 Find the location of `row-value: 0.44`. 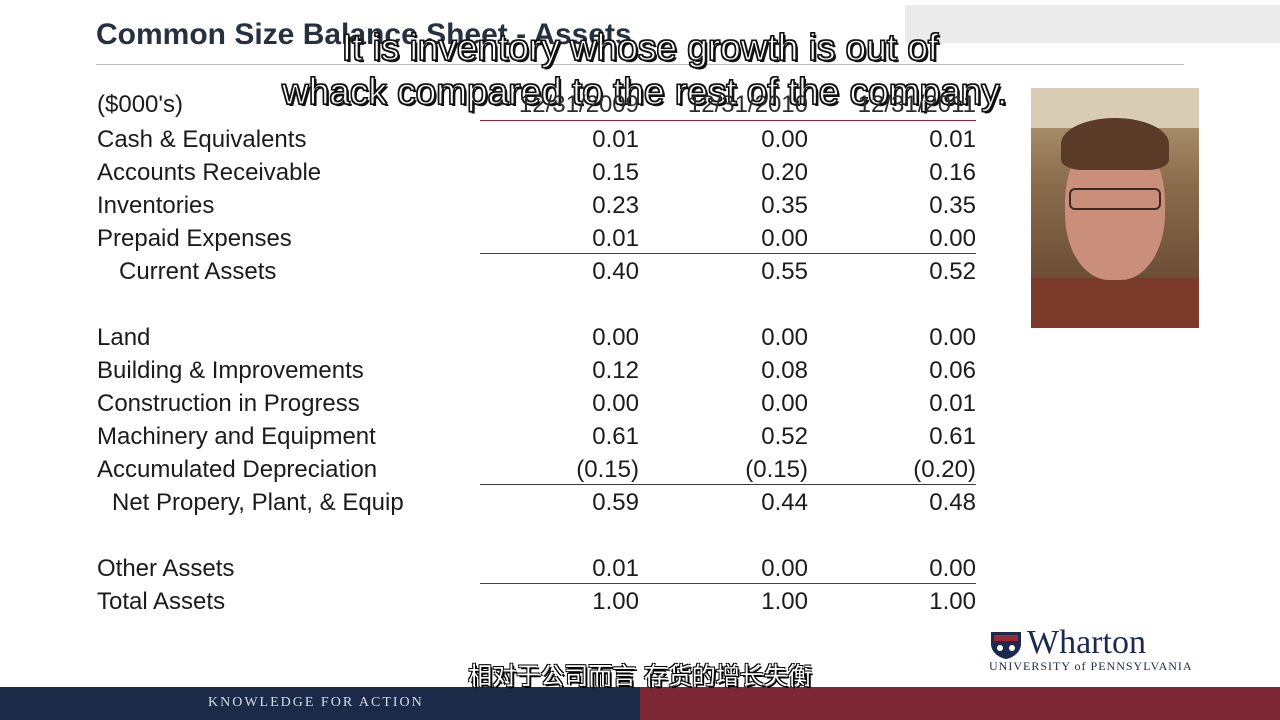

row-value: 0.44 is located at coordinates (784, 502).